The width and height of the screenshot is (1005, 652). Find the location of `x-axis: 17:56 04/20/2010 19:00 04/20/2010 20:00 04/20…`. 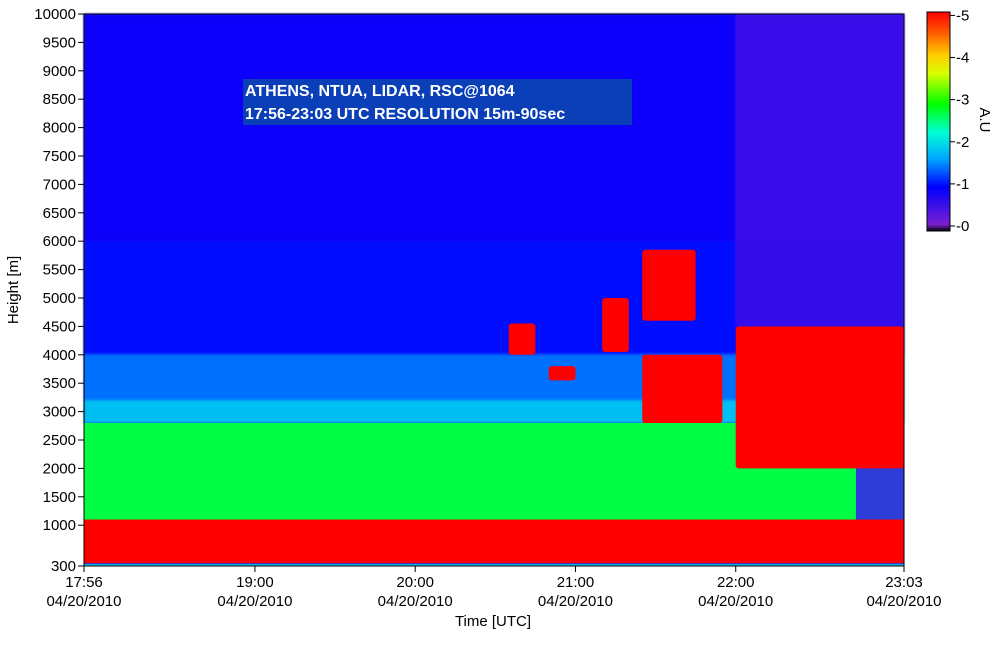

x-axis: 17:56 04/20/2010 19:00 04/20/2010 20:00 04/20… is located at coordinates (494, 588).